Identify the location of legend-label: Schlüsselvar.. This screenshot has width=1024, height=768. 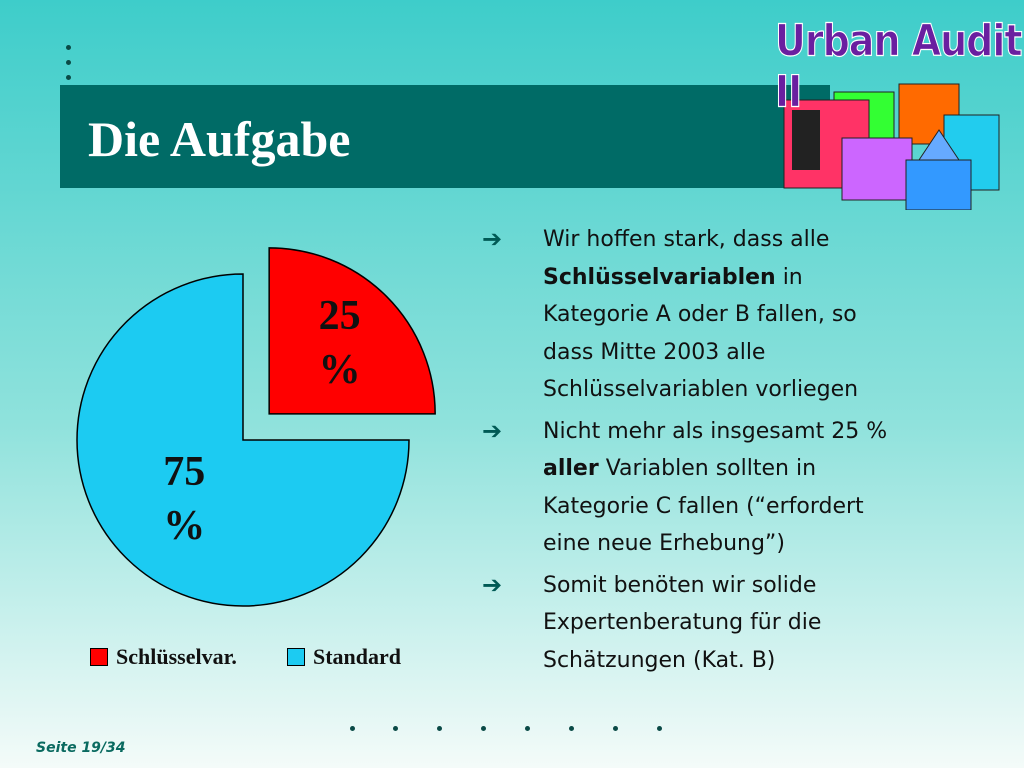
(176, 656).